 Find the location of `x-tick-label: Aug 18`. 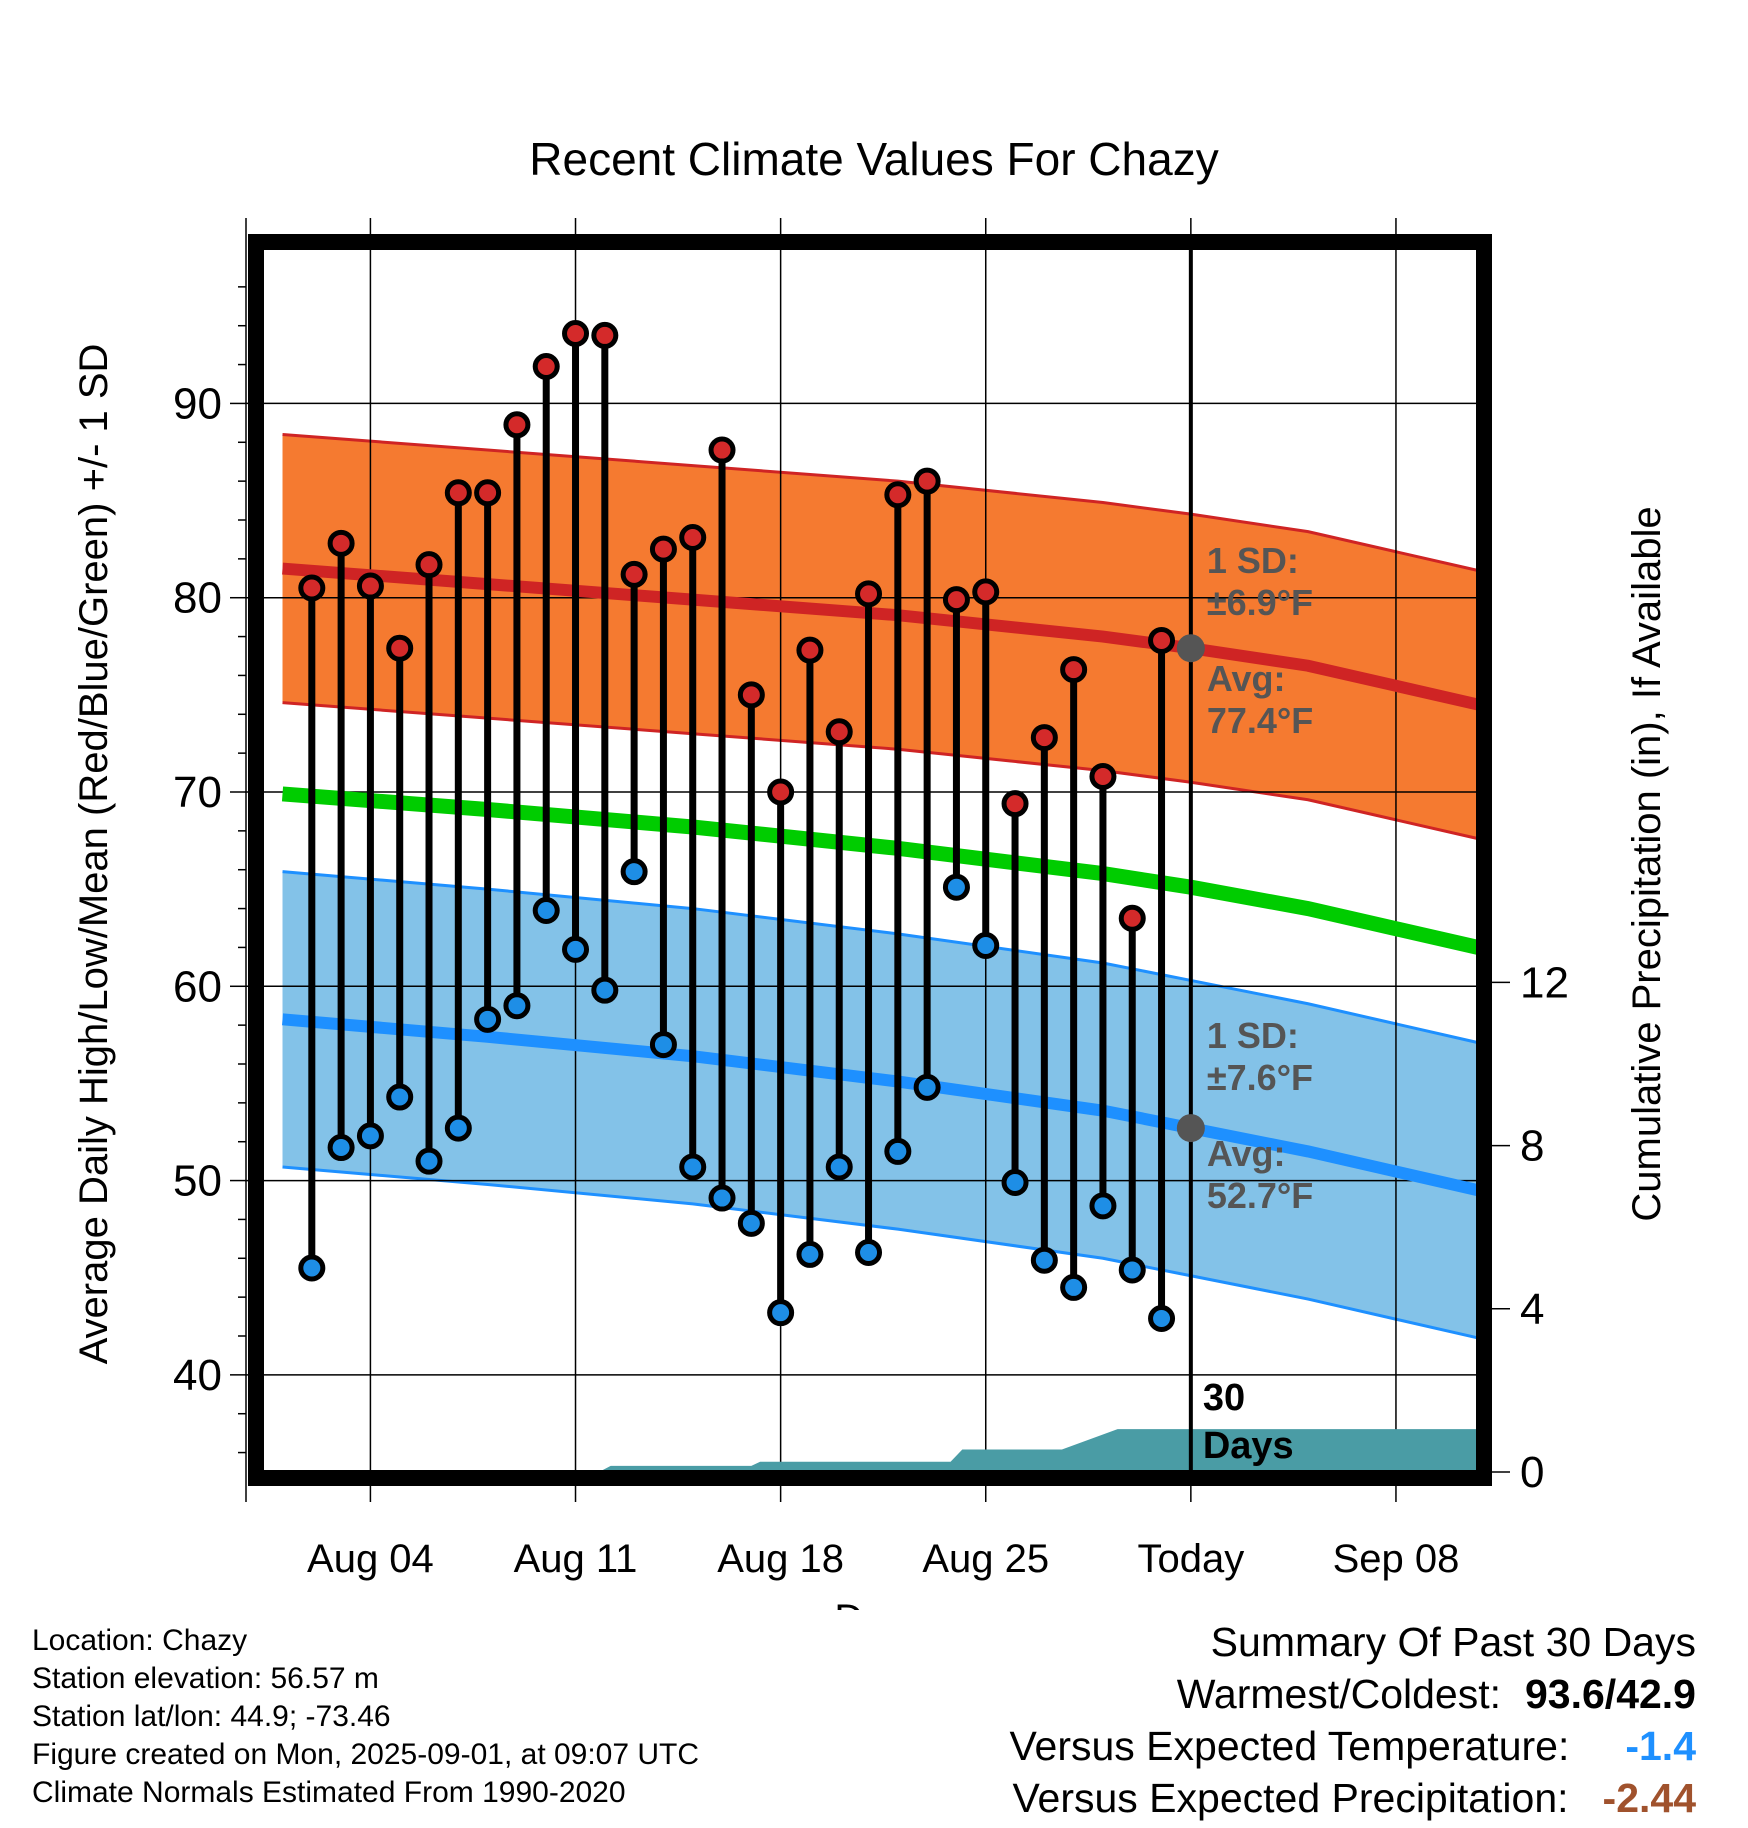

x-tick-label: Aug 18 is located at coordinates (780, 1559).